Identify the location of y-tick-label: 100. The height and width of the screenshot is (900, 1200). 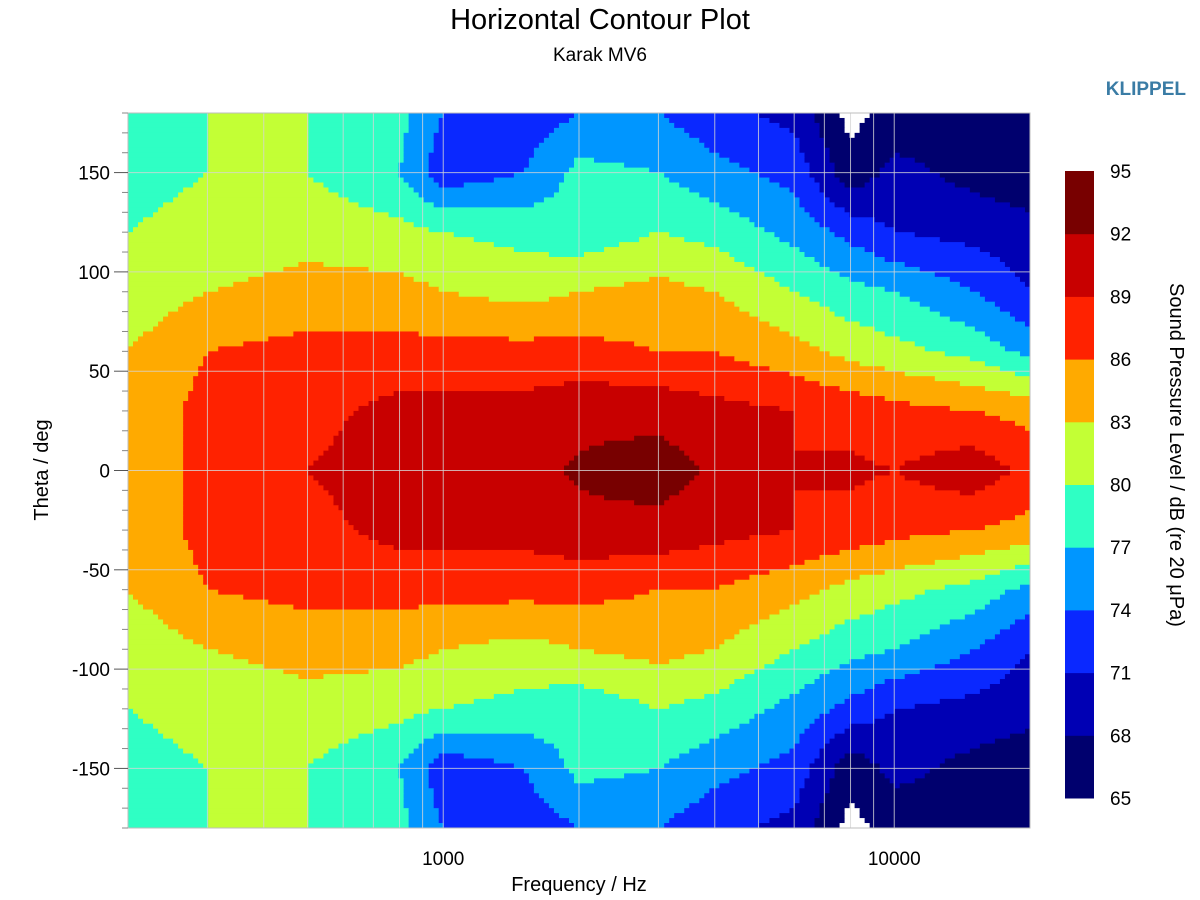
(94, 273).